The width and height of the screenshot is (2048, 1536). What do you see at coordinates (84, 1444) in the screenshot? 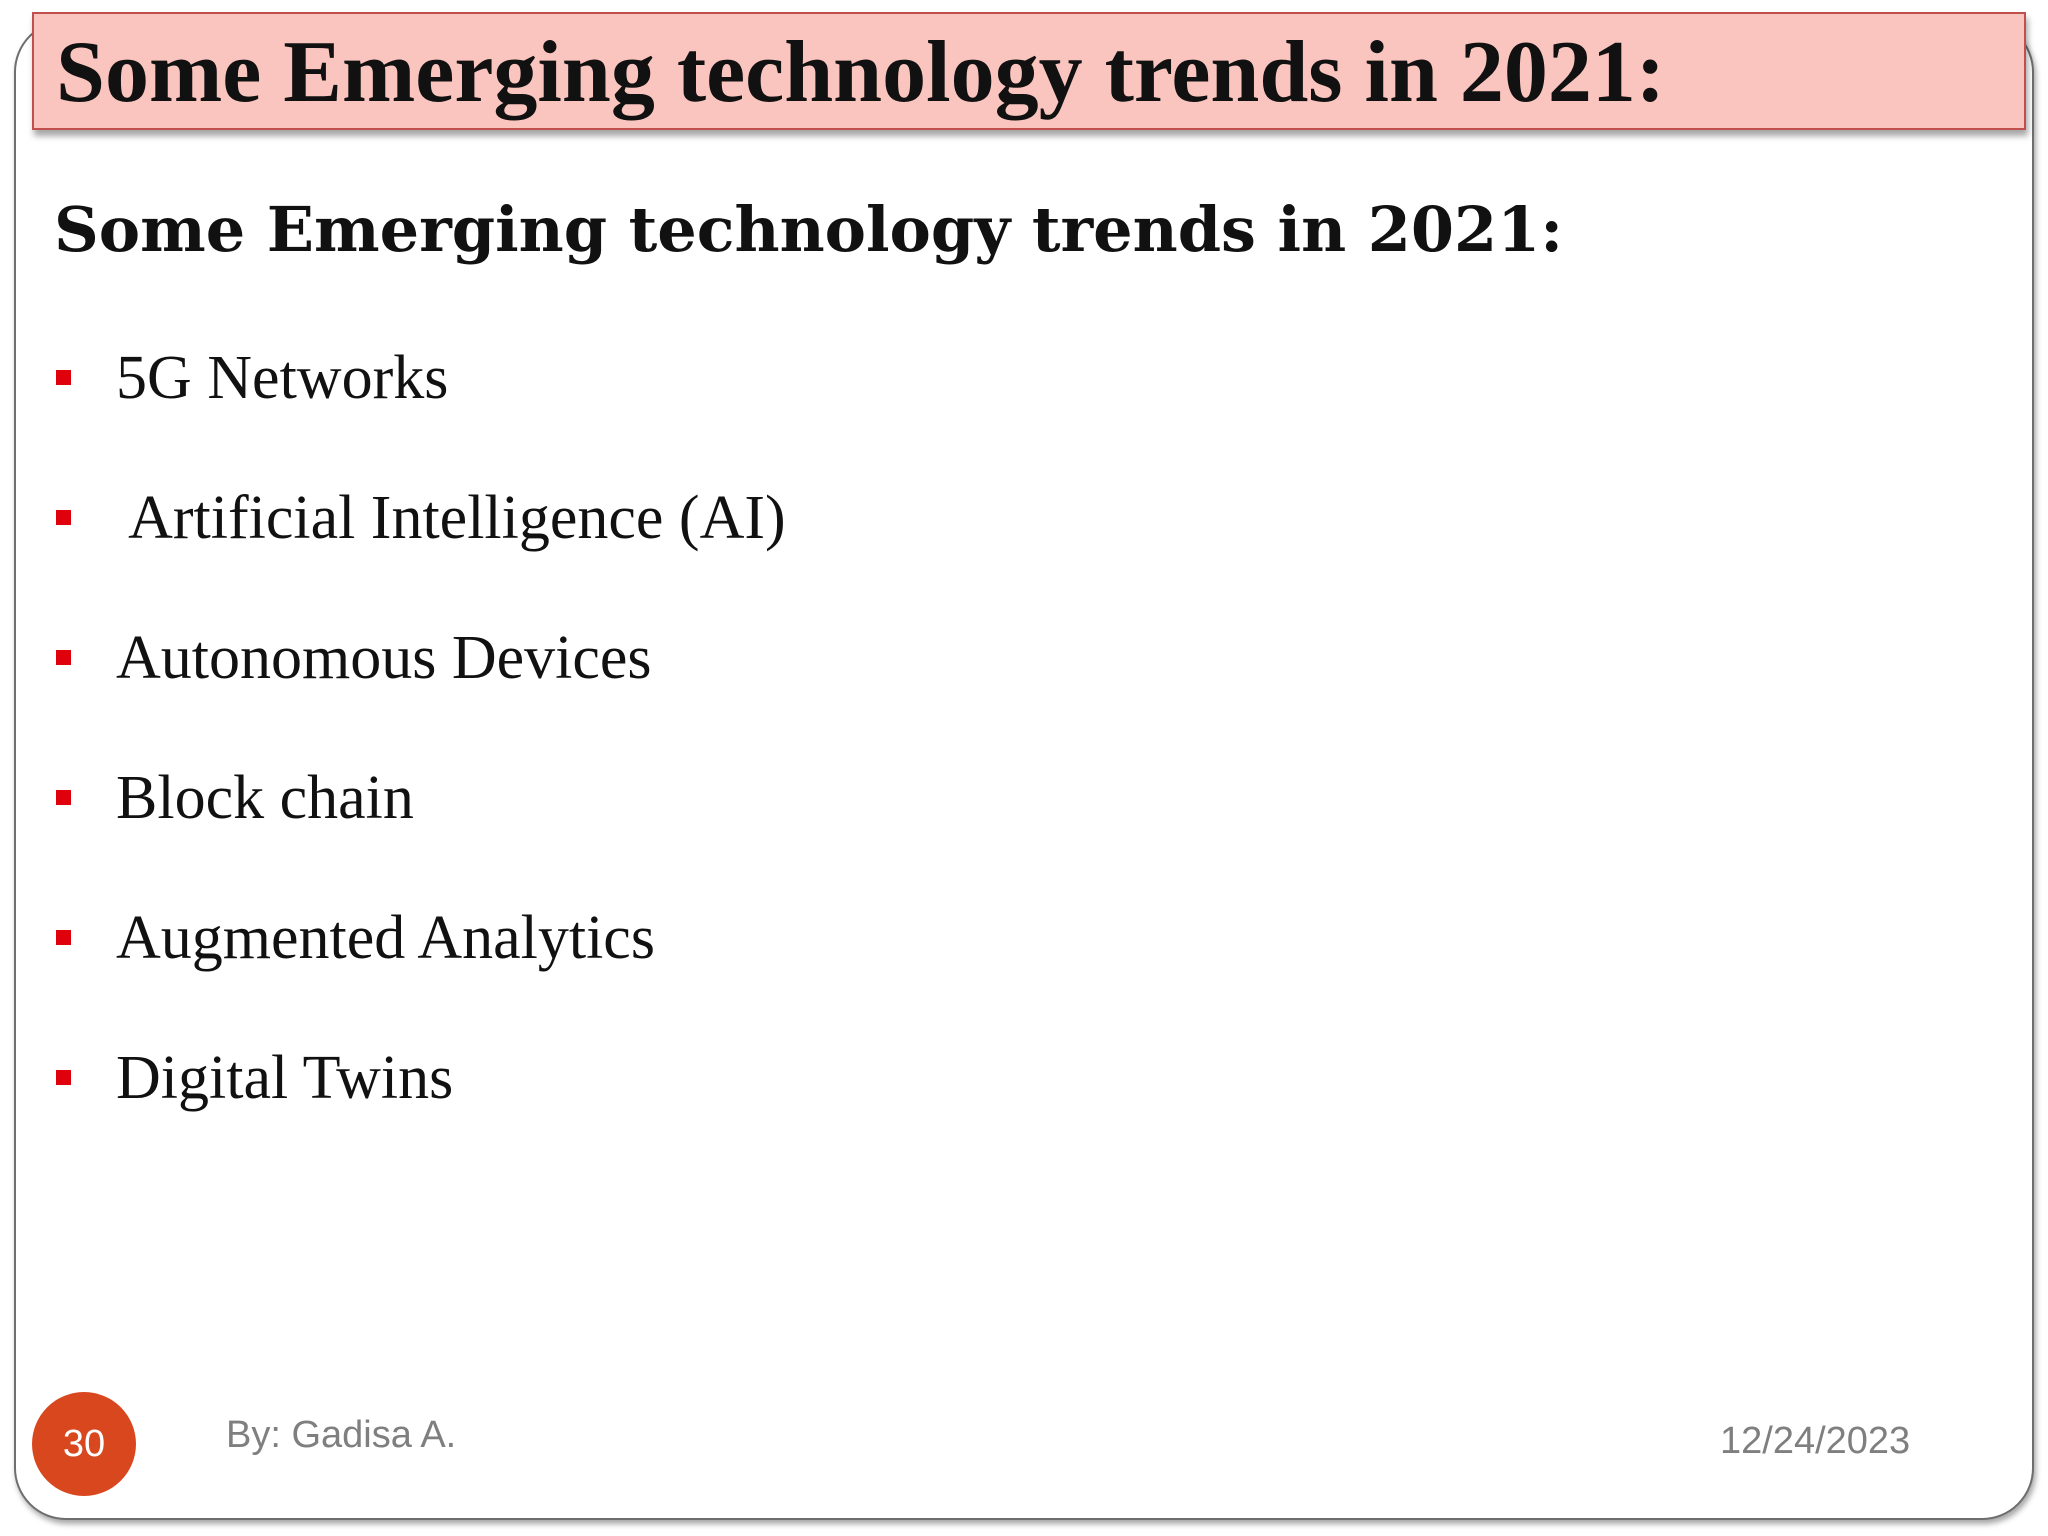
I see `page-number-badge: 30` at bounding box center [84, 1444].